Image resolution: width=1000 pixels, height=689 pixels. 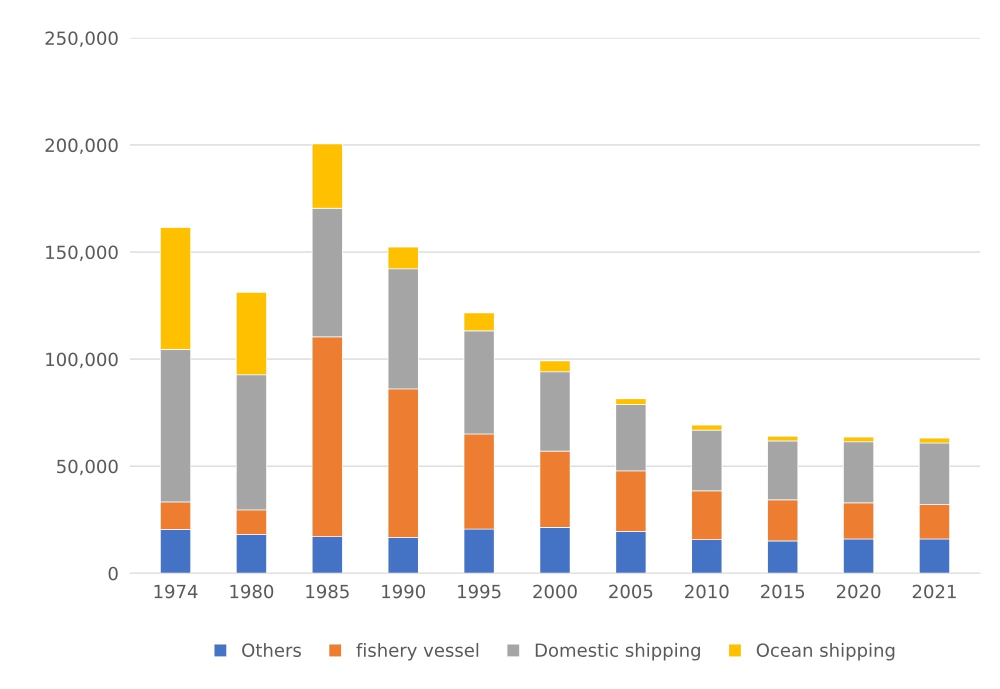 What do you see at coordinates (82, 360) in the screenshot?
I see `y-tick-label: 100,000` at bounding box center [82, 360].